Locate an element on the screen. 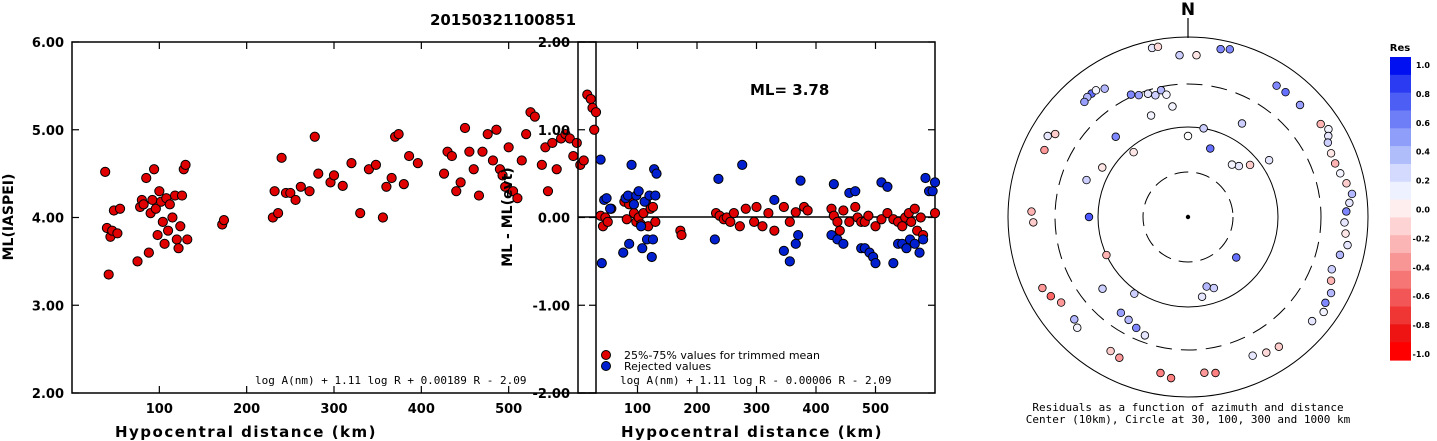  colorbar-swatches is located at coordinates (1400, 209).